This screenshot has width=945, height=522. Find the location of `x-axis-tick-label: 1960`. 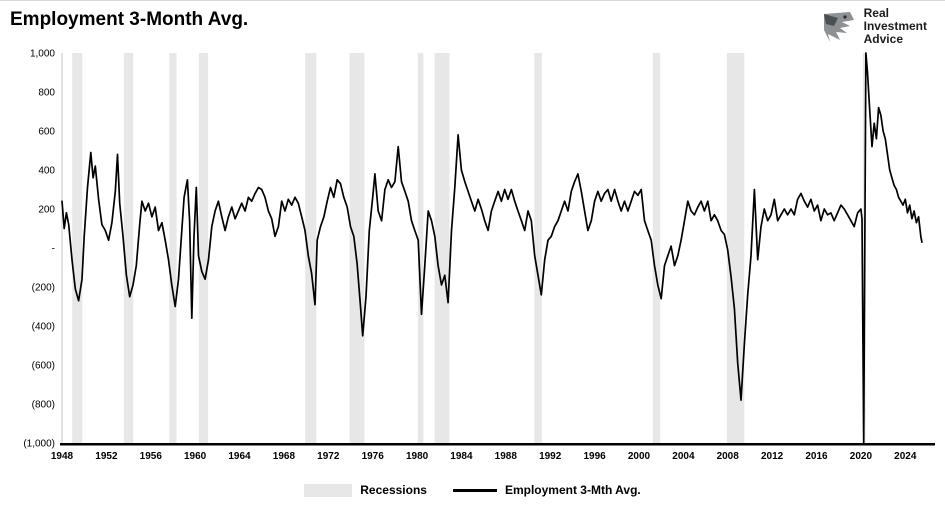

x-axis-tick-label: 1960 is located at coordinates (195, 456).